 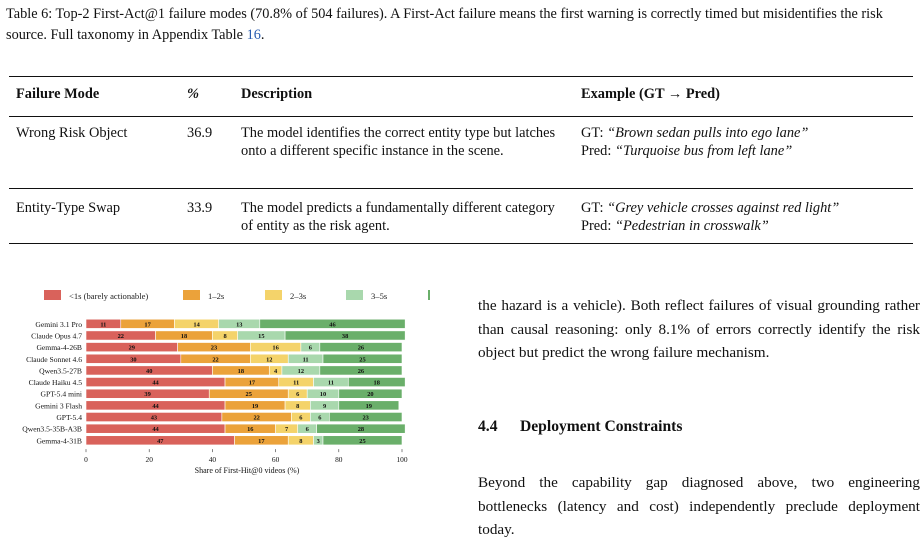 I want to click on table-header-rule, so click(x=461, y=116).